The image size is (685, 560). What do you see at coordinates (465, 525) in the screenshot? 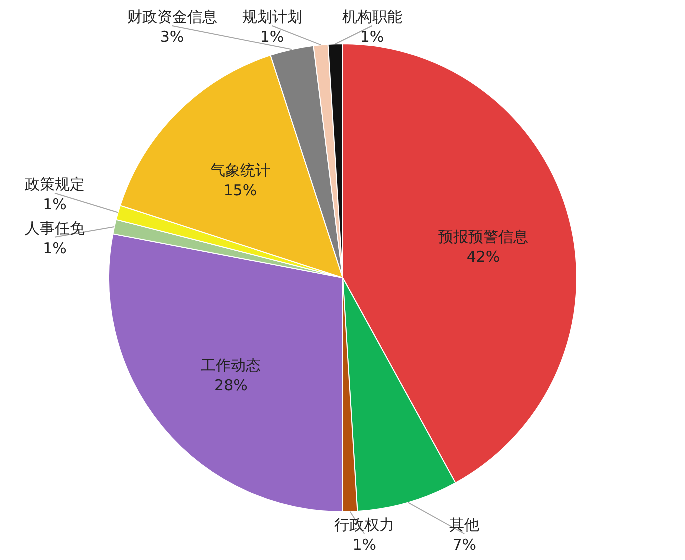
I see `slice-label: 其他` at bounding box center [465, 525].